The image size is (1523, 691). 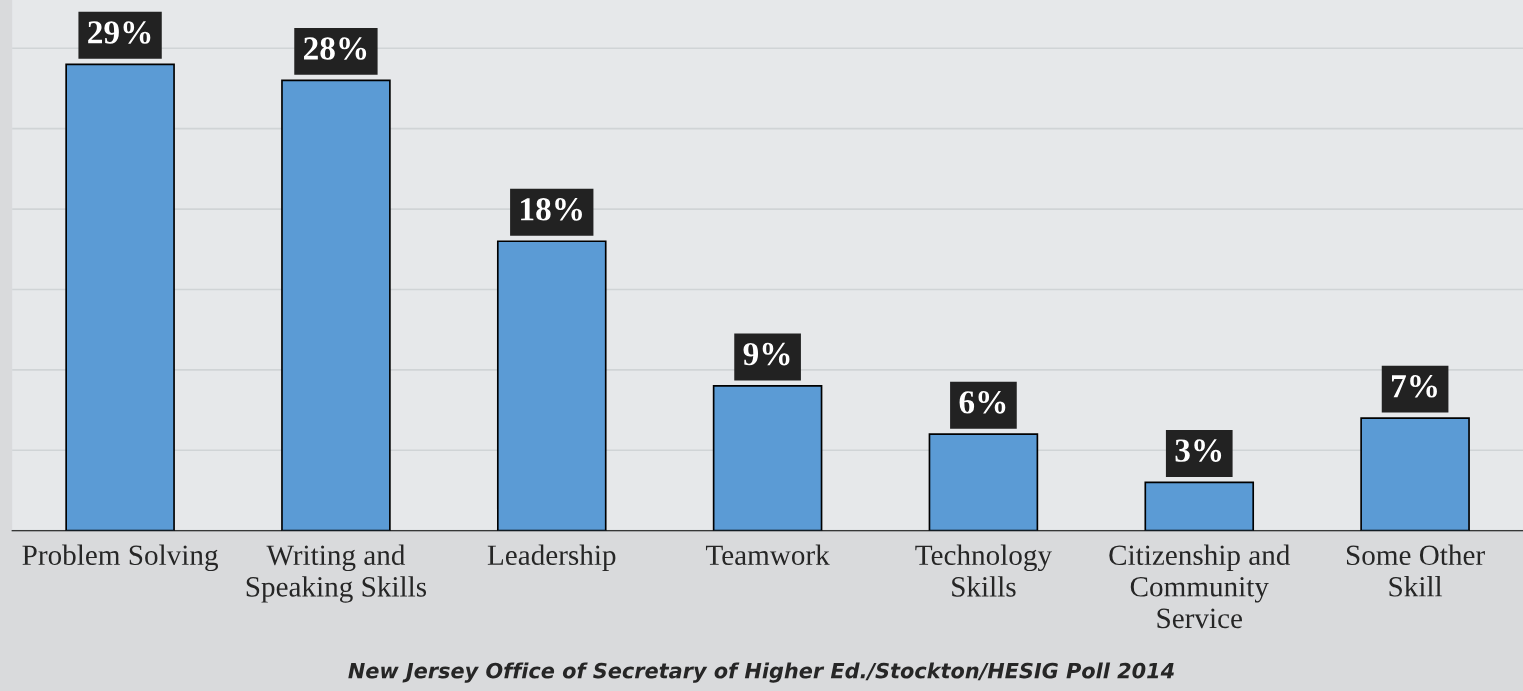 I want to click on data-label: 6%, so click(x=982, y=402).